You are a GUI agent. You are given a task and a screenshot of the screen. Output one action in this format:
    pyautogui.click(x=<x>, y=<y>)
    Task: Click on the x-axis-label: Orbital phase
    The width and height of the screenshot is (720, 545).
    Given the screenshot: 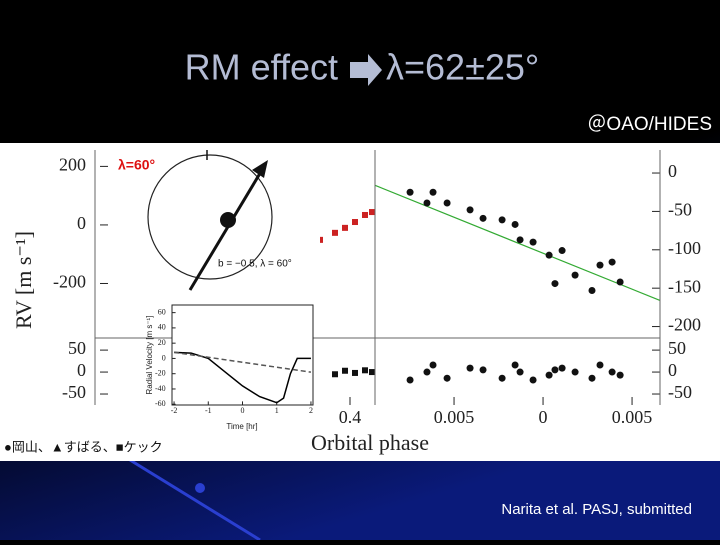 What is the action you would take?
    pyautogui.click(x=370, y=442)
    